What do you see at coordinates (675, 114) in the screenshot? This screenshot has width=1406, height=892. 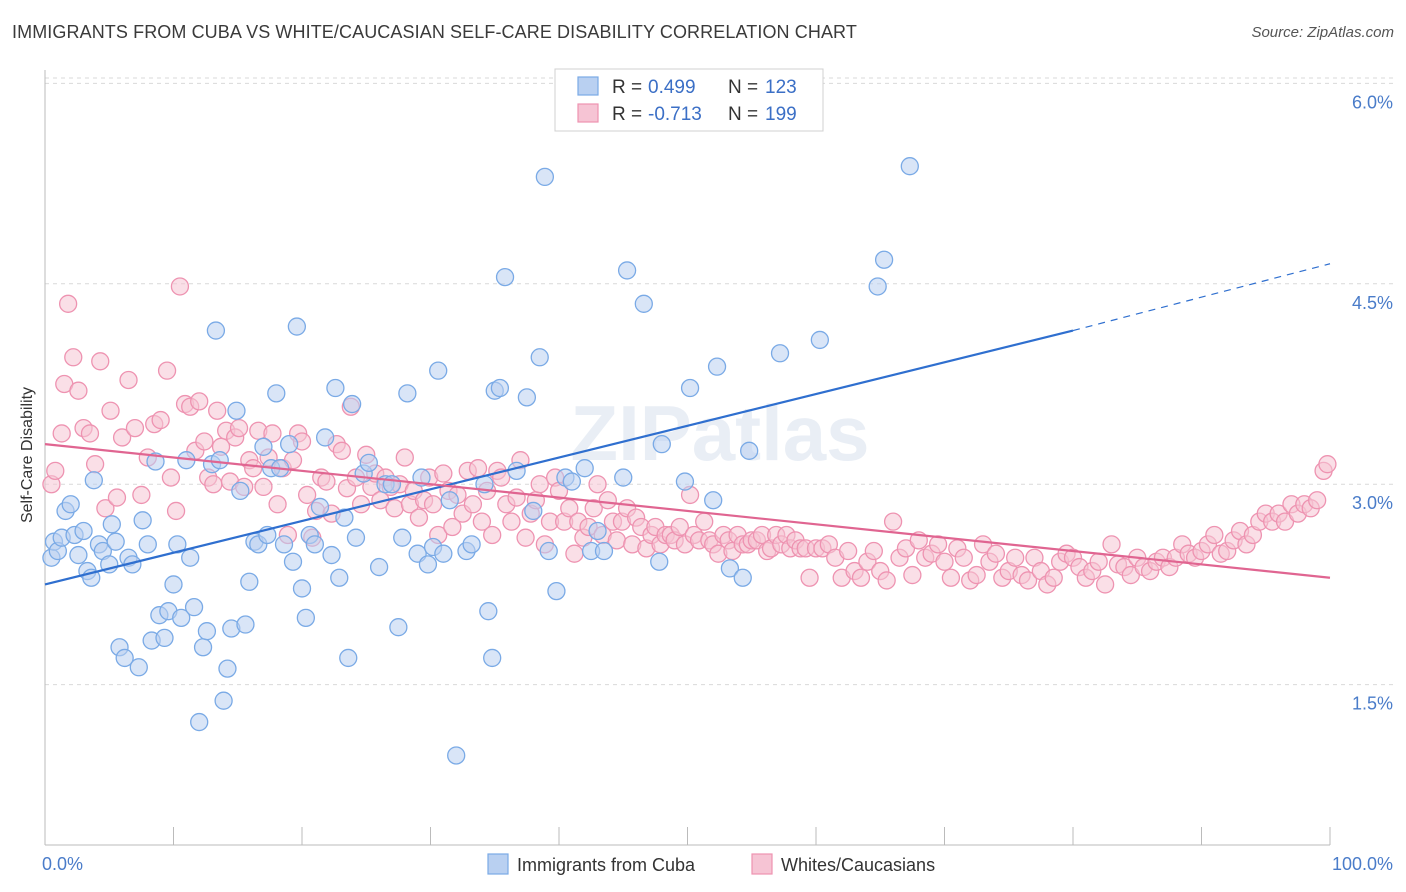 I see `legend-r-value: -0.713` at bounding box center [675, 114].